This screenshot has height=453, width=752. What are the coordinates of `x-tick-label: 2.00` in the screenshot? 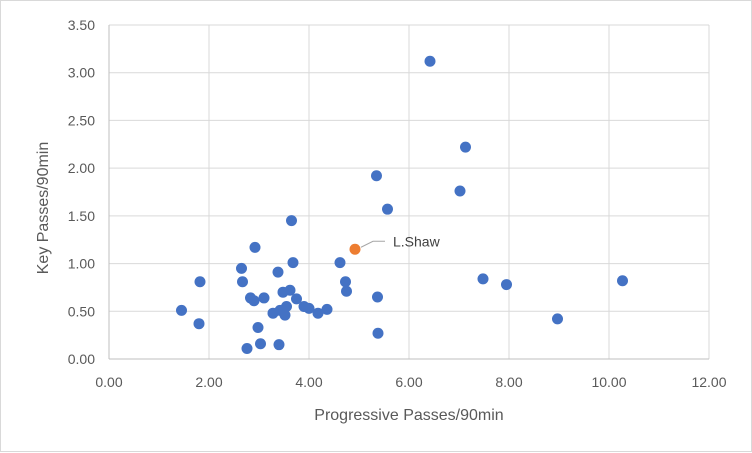 It's located at (208, 382).